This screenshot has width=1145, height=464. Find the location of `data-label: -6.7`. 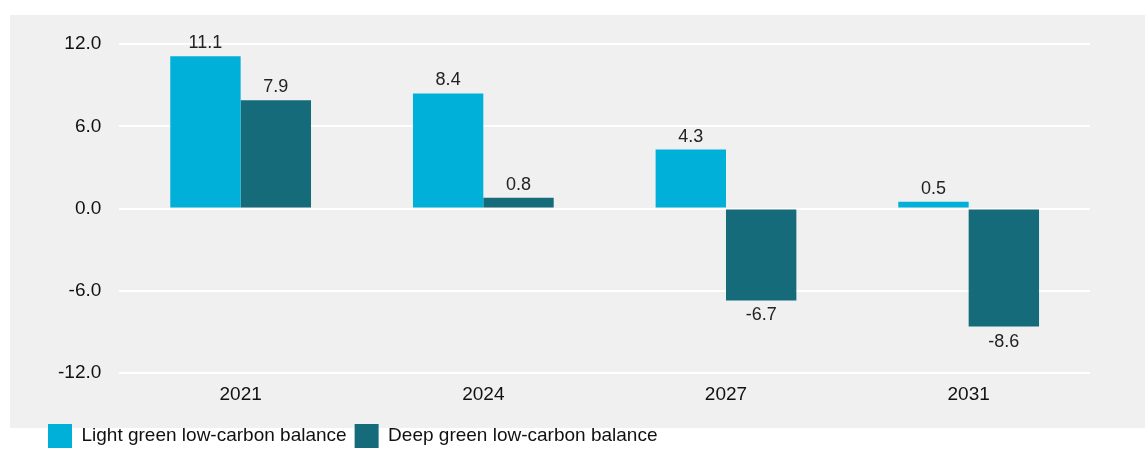

data-label: -6.7 is located at coordinates (761, 314).